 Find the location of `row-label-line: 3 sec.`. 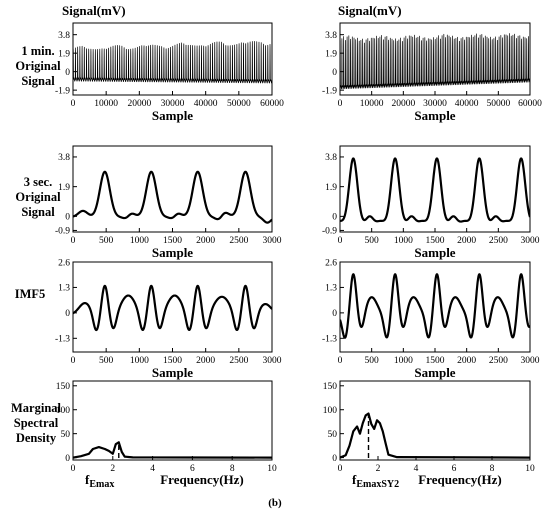

row-label-line: 3 sec. is located at coordinates (38, 182).